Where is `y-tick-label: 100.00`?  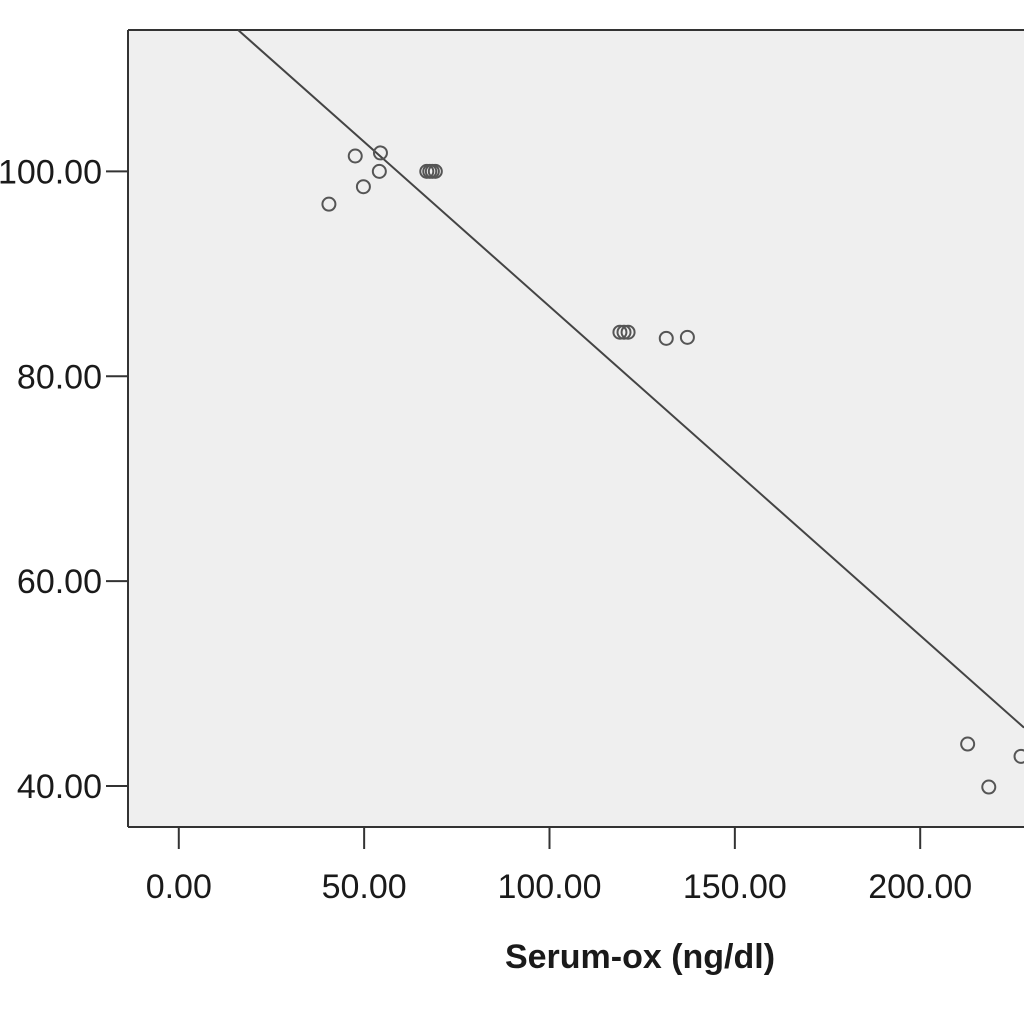 y-tick-label: 100.00 is located at coordinates (51, 172).